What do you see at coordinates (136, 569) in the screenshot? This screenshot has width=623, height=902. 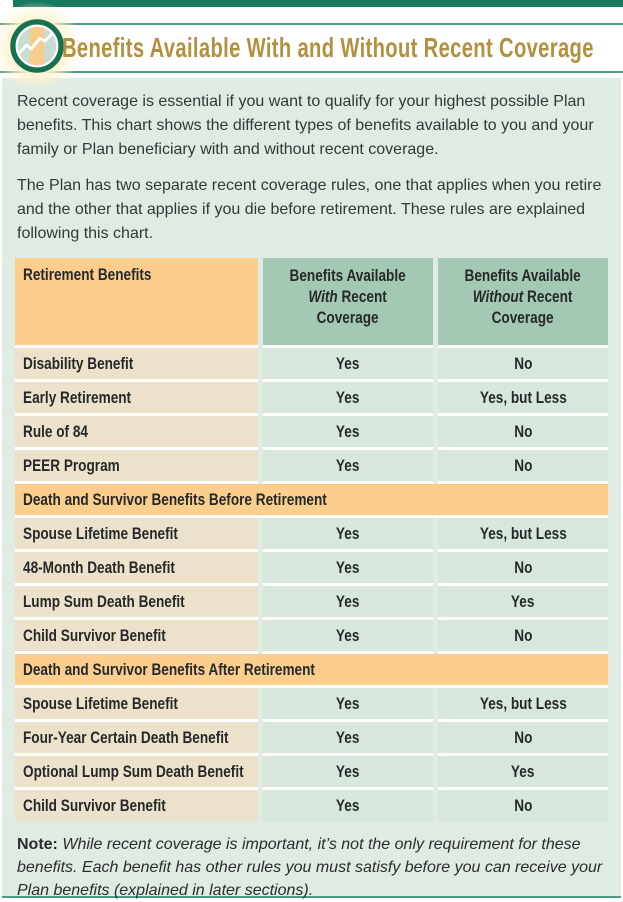 I see `table-row-label: 48-Month Death Benefit` at bounding box center [136, 569].